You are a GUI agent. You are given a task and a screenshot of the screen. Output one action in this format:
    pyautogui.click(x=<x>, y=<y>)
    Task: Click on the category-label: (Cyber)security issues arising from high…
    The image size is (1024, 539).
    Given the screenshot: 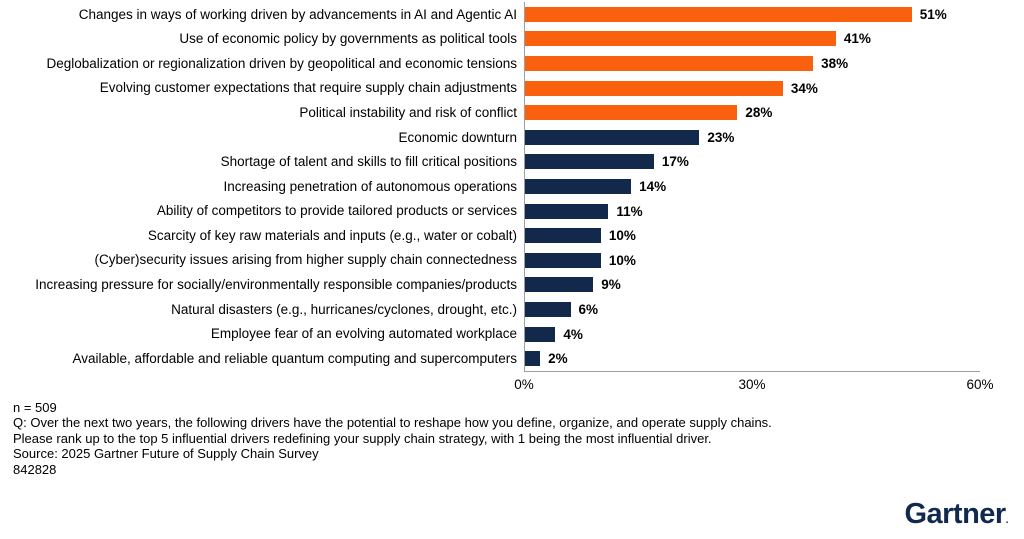 What is the action you would take?
    pyautogui.click(x=305, y=260)
    